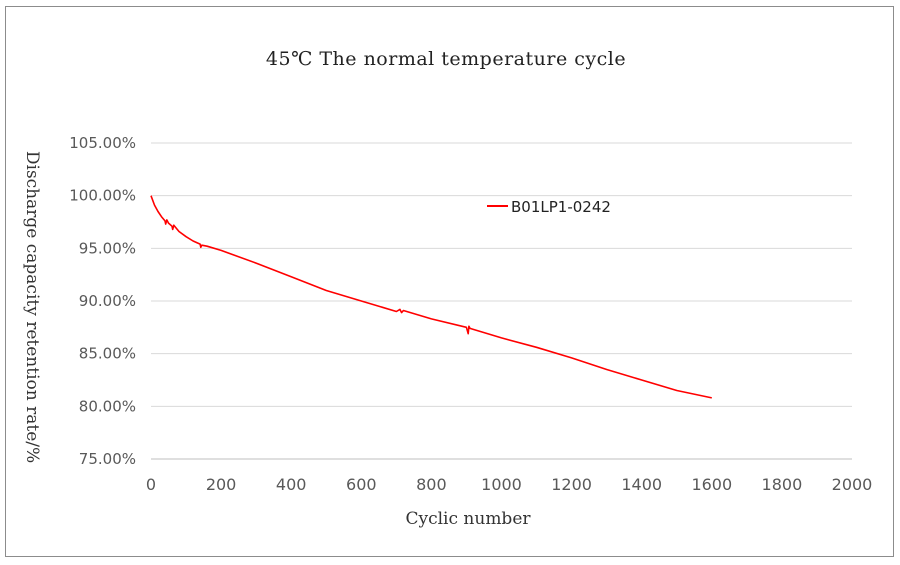  What do you see at coordinates (102, 196) in the screenshot?
I see `y-tick-label: 100.00%` at bounding box center [102, 196].